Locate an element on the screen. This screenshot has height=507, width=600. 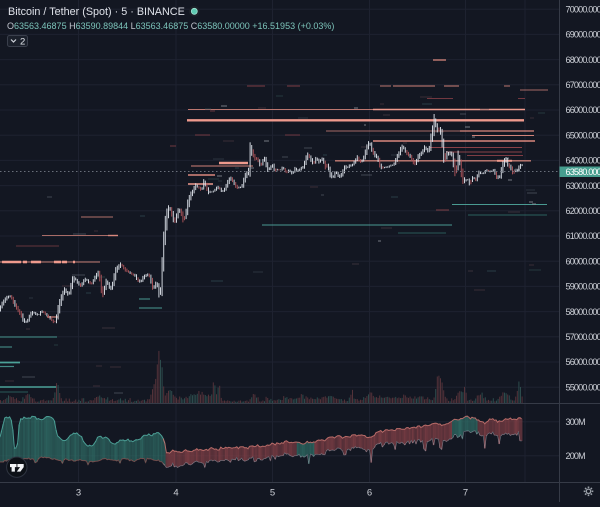
svg-text: 59000.000 is located at coordinates (583, 287).